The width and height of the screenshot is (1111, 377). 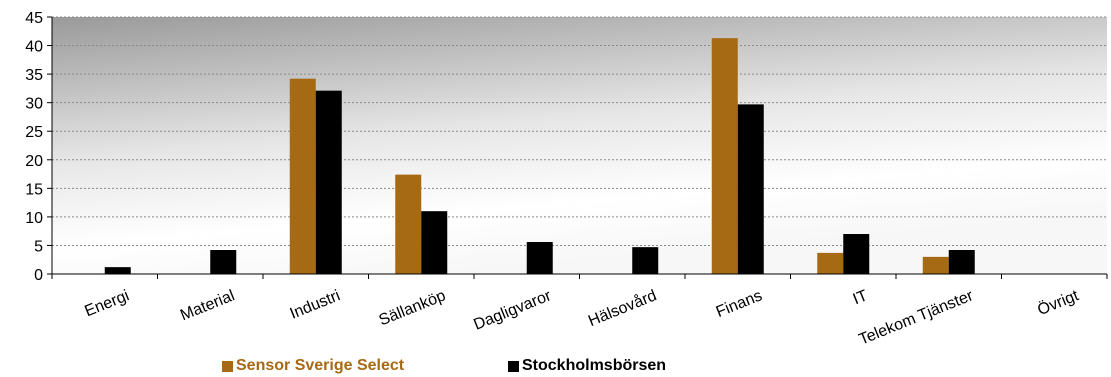 What do you see at coordinates (34, 104) in the screenshot?
I see `y-tick-label: 30` at bounding box center [34, 104].